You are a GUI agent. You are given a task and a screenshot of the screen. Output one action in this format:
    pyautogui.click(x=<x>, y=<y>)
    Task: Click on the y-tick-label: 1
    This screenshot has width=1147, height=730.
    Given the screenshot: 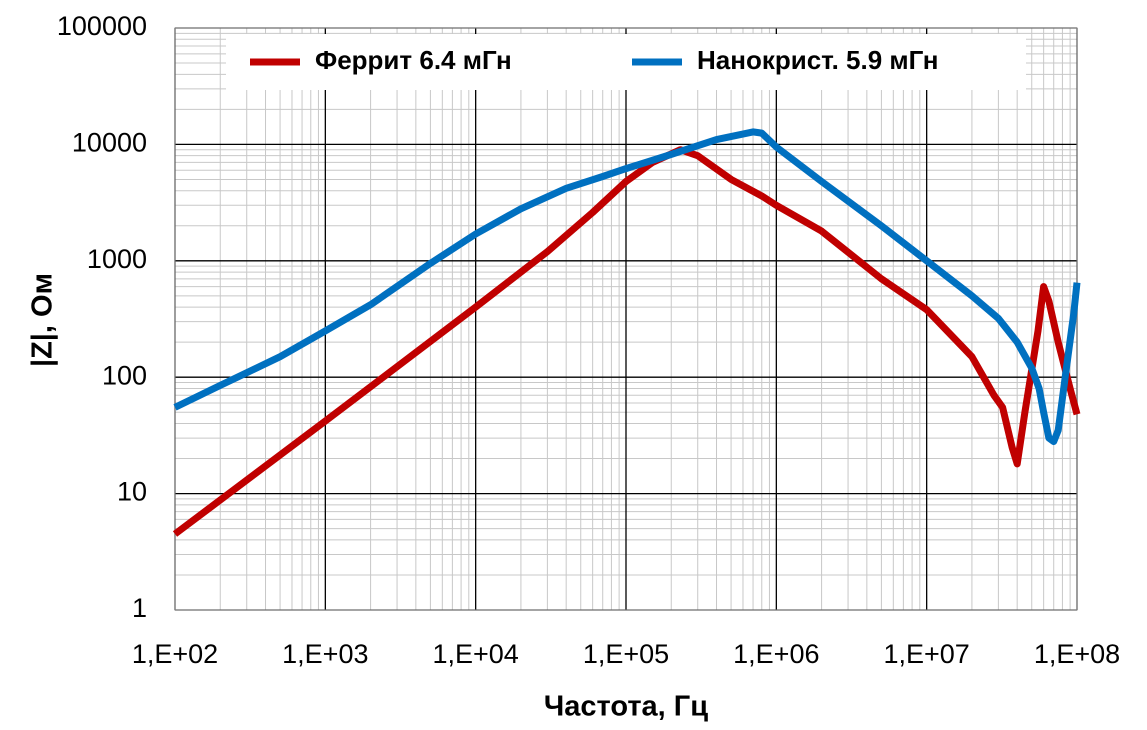 What is the action you would take?
    pyautogui.click(x=139, y=608)
    